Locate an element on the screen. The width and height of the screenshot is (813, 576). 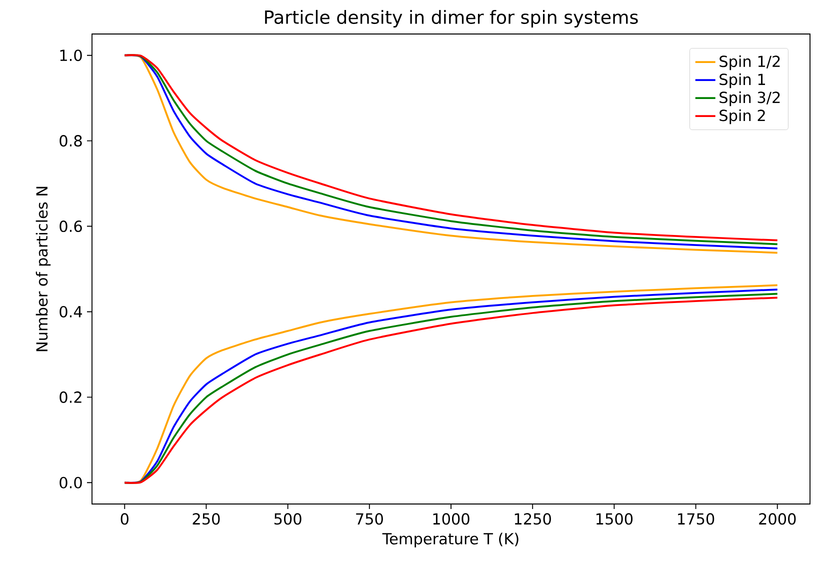
x-tick-label: 500 is located at coordinates (288, 519).